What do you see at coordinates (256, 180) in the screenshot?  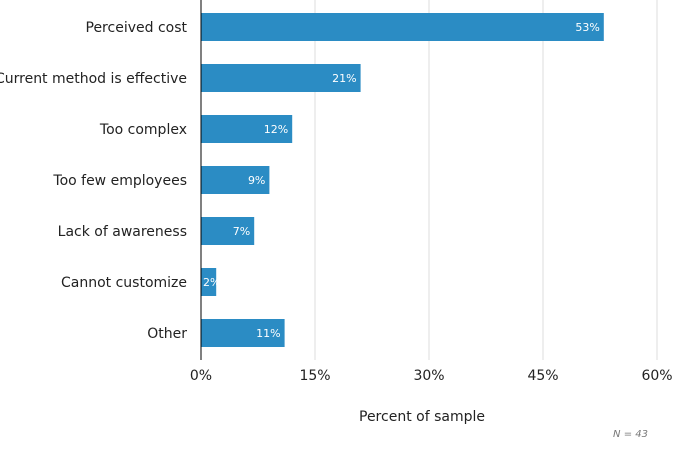 I see `data-label: 9%` at bounding box center [256, 180].